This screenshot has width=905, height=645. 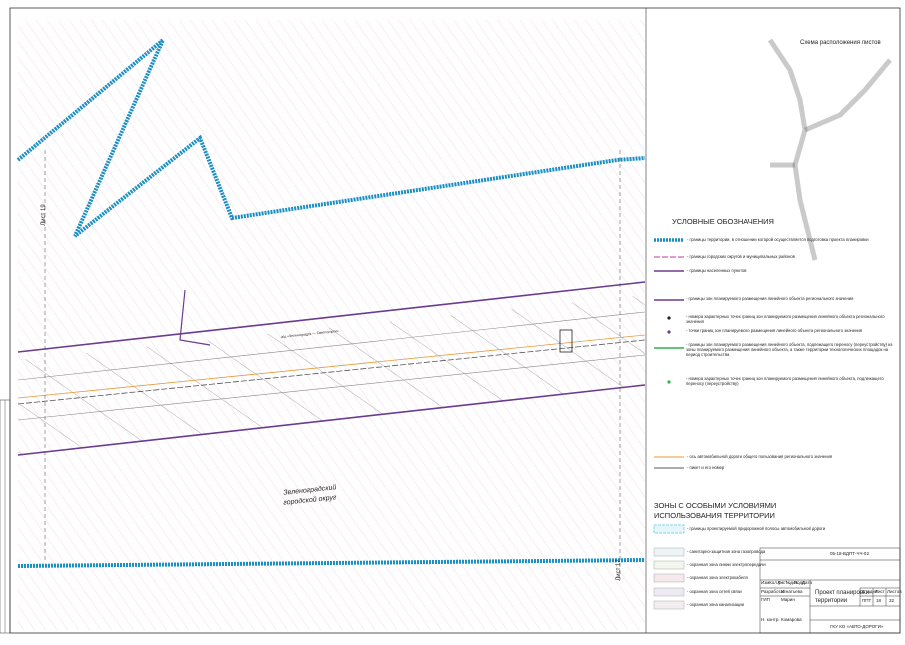 I want to click on title-block, so click(x=830, y=590).